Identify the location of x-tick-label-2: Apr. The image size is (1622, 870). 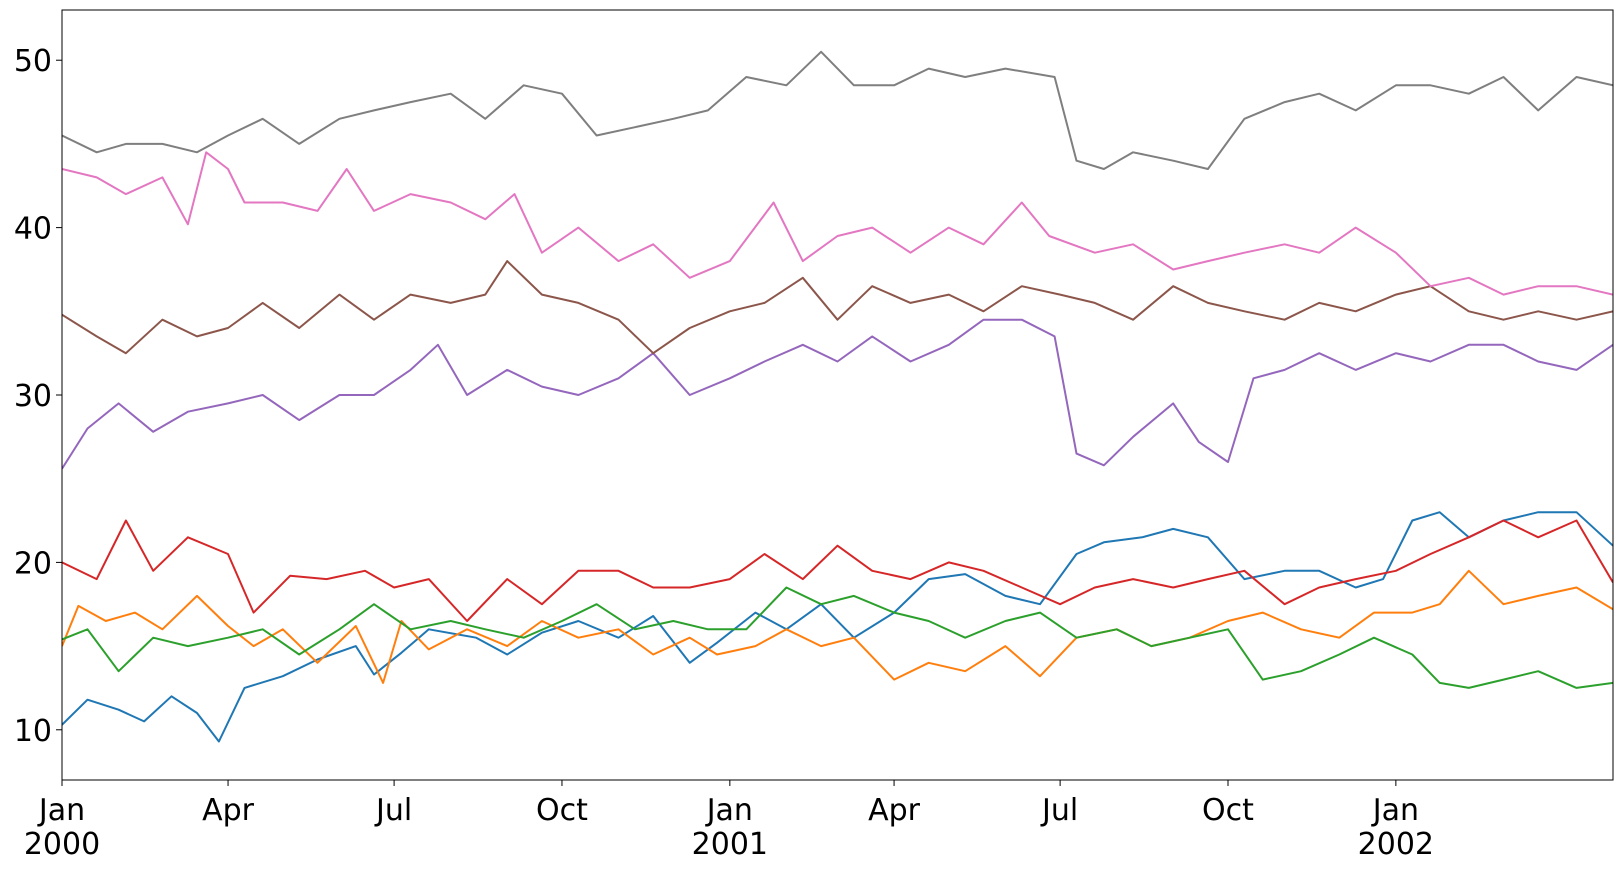
(228, 810).